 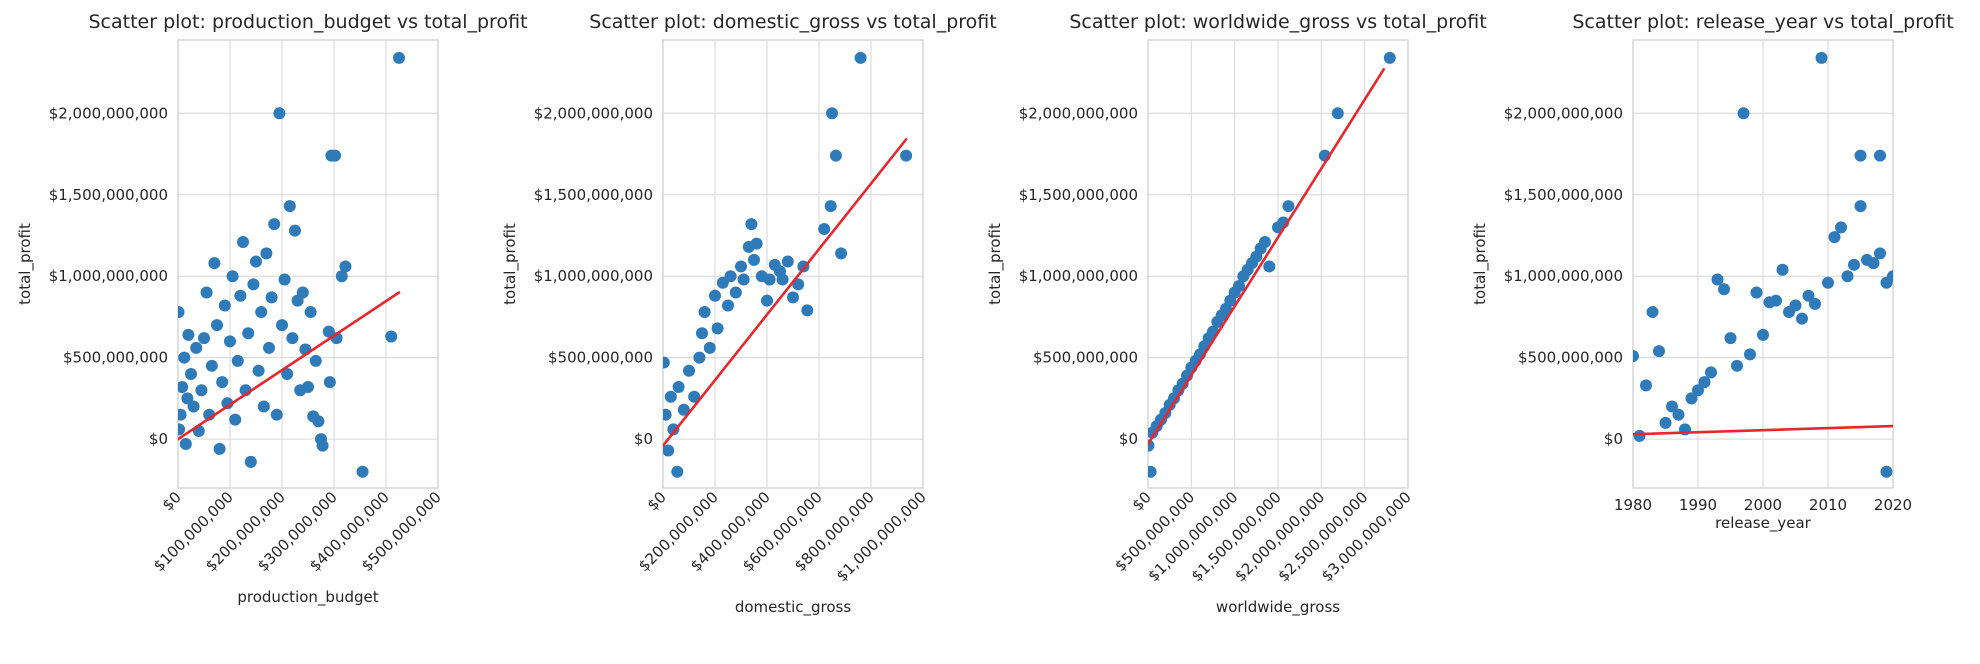 What do you see at coordinates (1893, 505) in the screenshot?
I see `x-tick-label: 2020` at bounding box center [1893, 505].